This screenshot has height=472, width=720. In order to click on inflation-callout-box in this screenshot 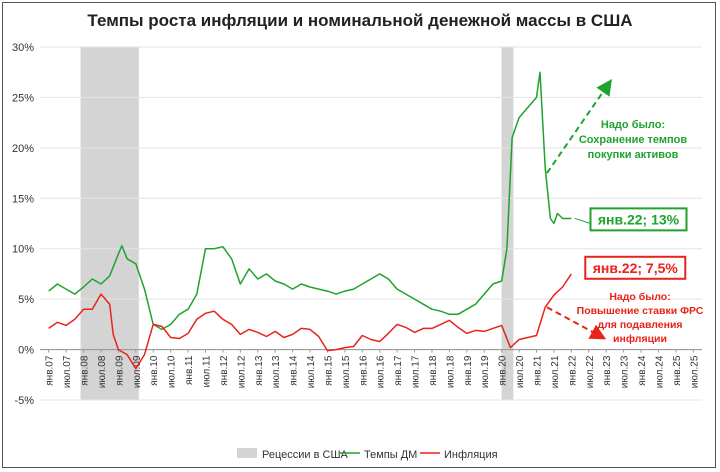, I will do `click(635, 267)`.